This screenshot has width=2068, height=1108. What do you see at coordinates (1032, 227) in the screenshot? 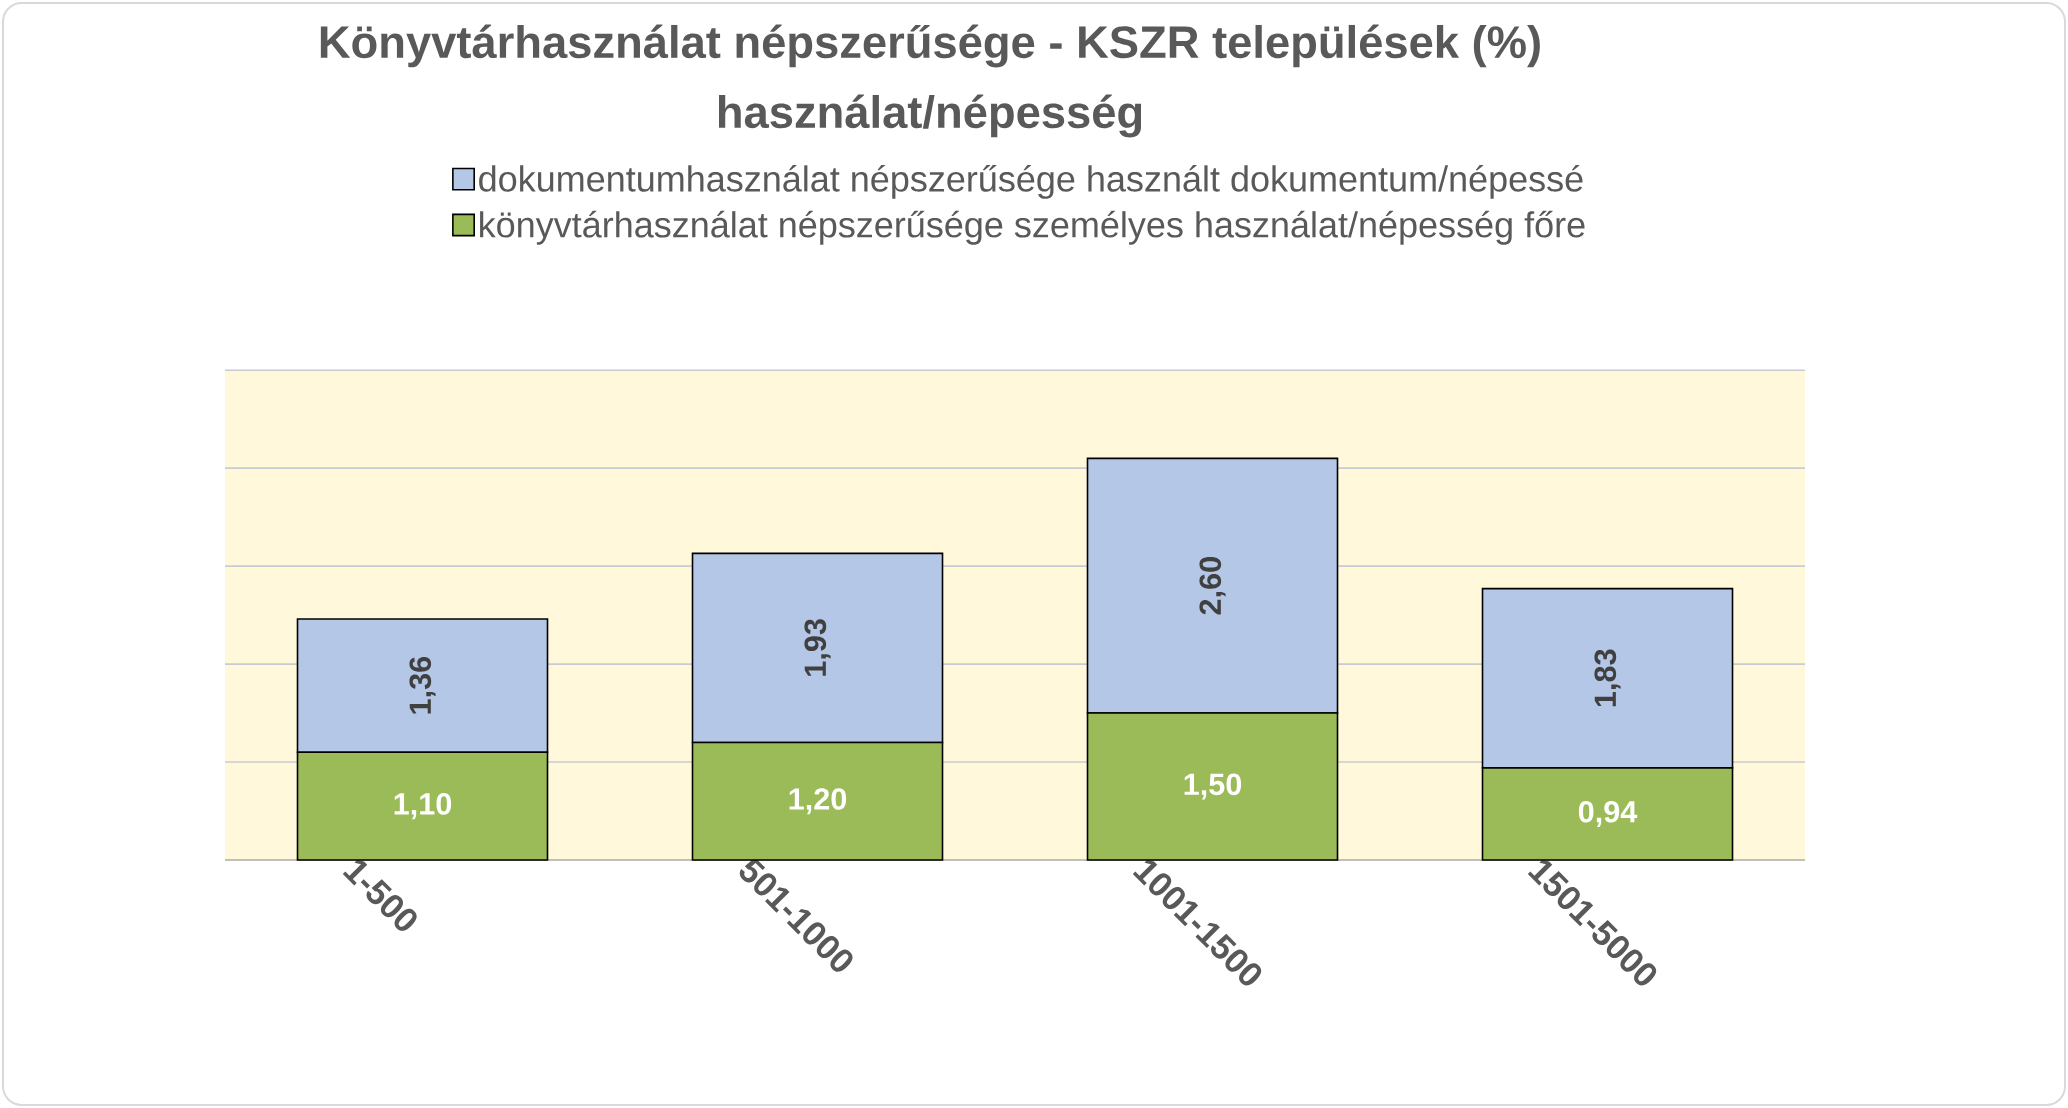
I see `legend-label: könyvtárhasználat népszerűsége személyes használat/népesség főre` at bounding box center [1032, 227].